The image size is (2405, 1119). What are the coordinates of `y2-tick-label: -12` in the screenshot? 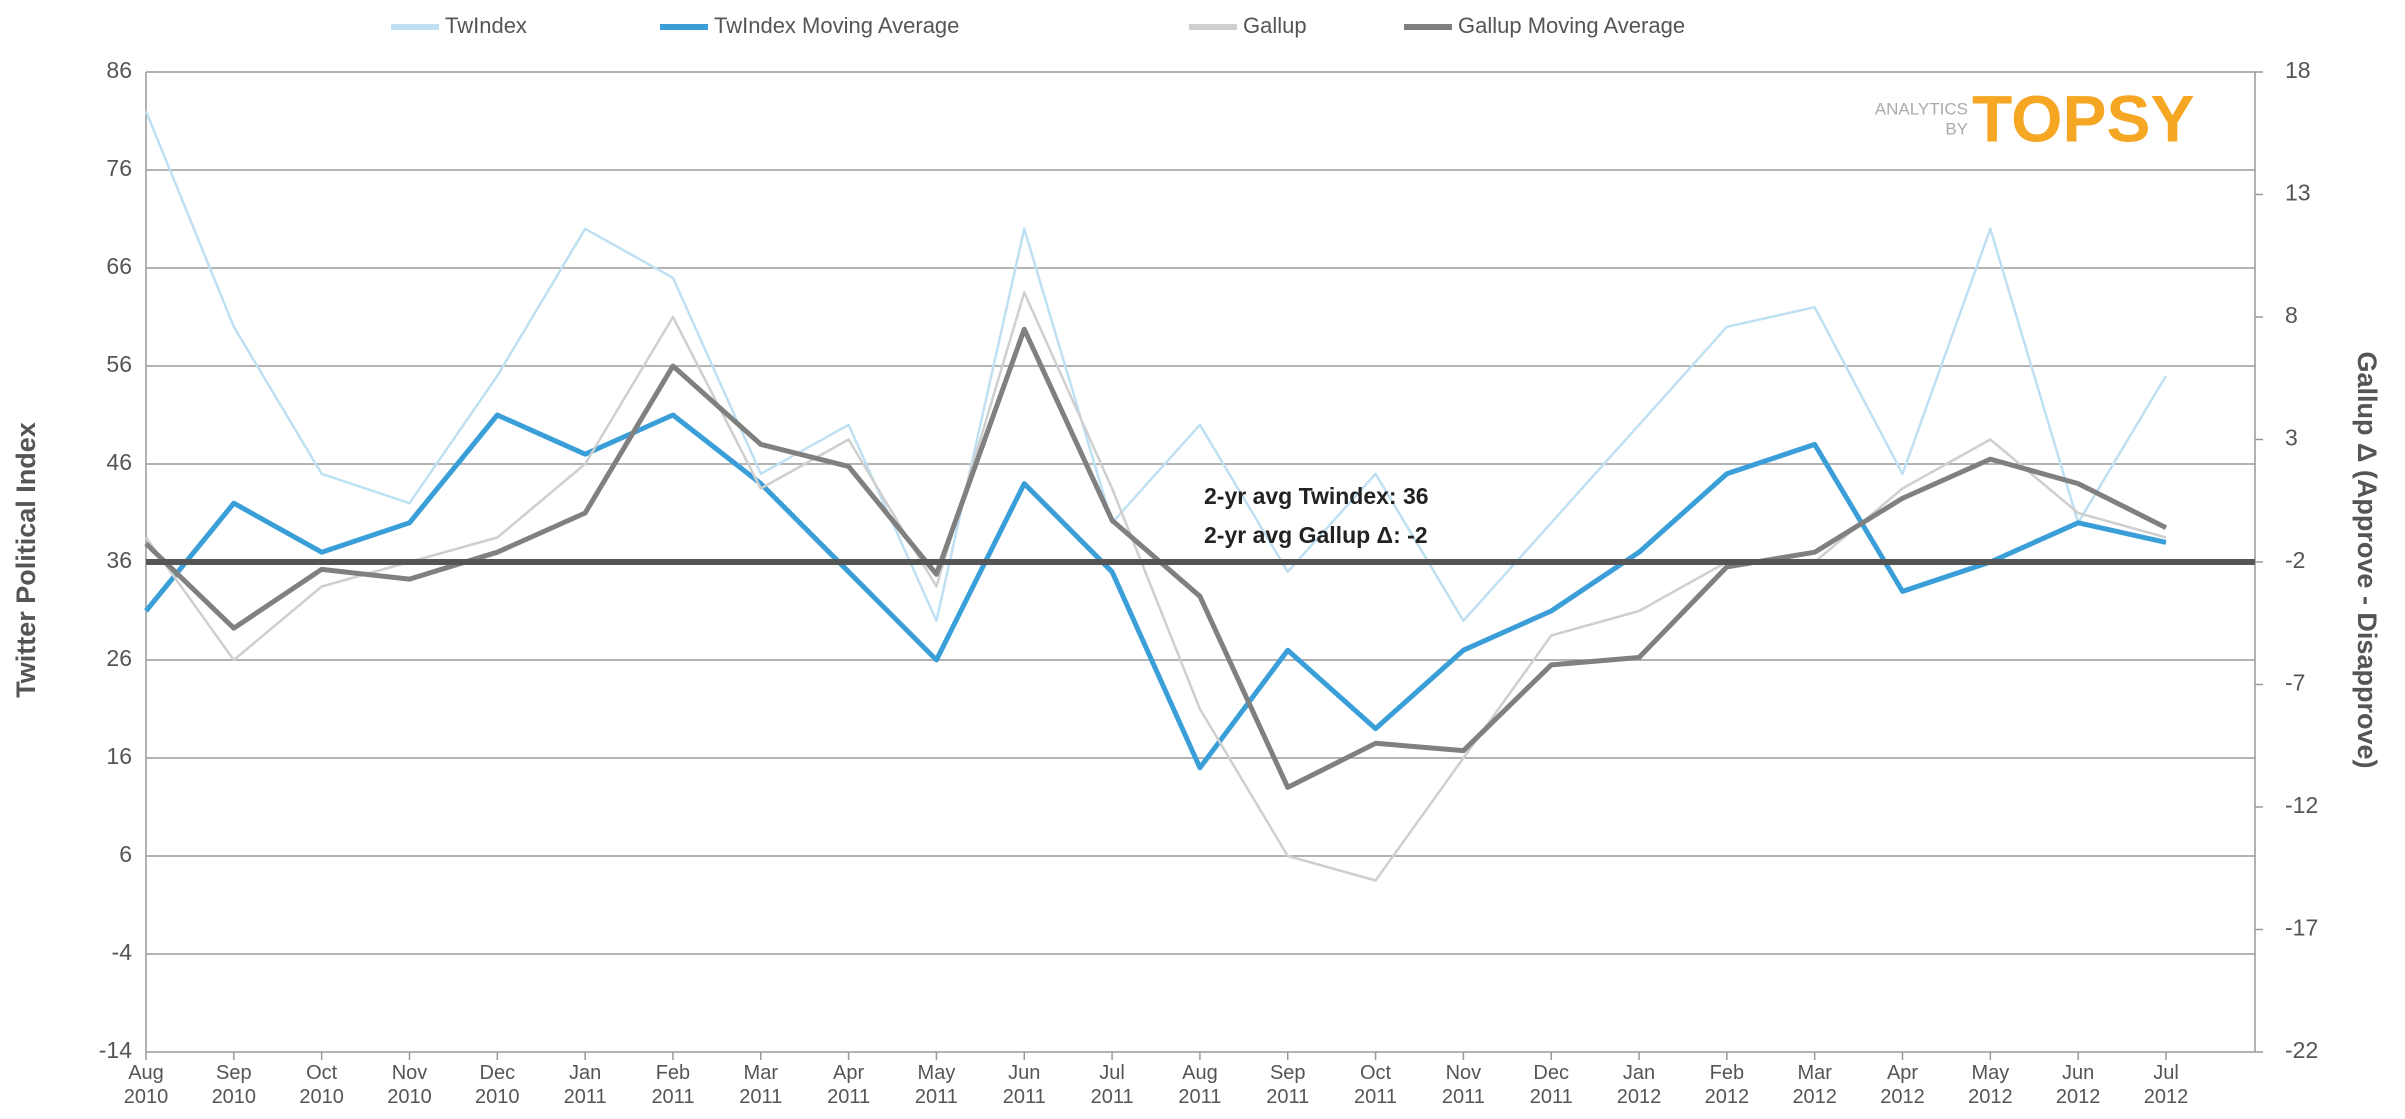 It's located at (2301, 805).